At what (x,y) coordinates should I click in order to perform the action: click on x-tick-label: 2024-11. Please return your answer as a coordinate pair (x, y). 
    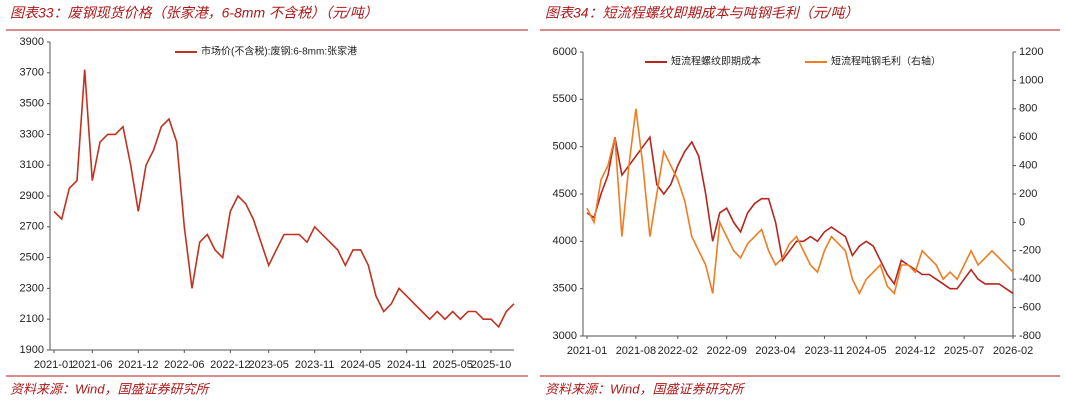
    Looking at the image, I should click on (407, 365).